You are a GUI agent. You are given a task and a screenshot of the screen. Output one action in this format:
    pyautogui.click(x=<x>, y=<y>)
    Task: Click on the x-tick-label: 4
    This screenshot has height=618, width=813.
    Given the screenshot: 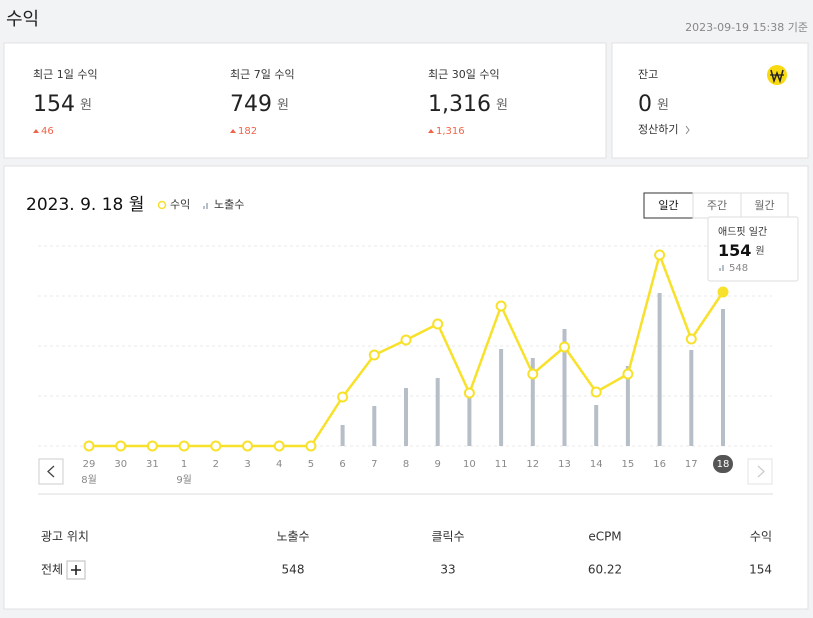 What is the action you would take?
    pyautogui.click(x=279, y=464)
    